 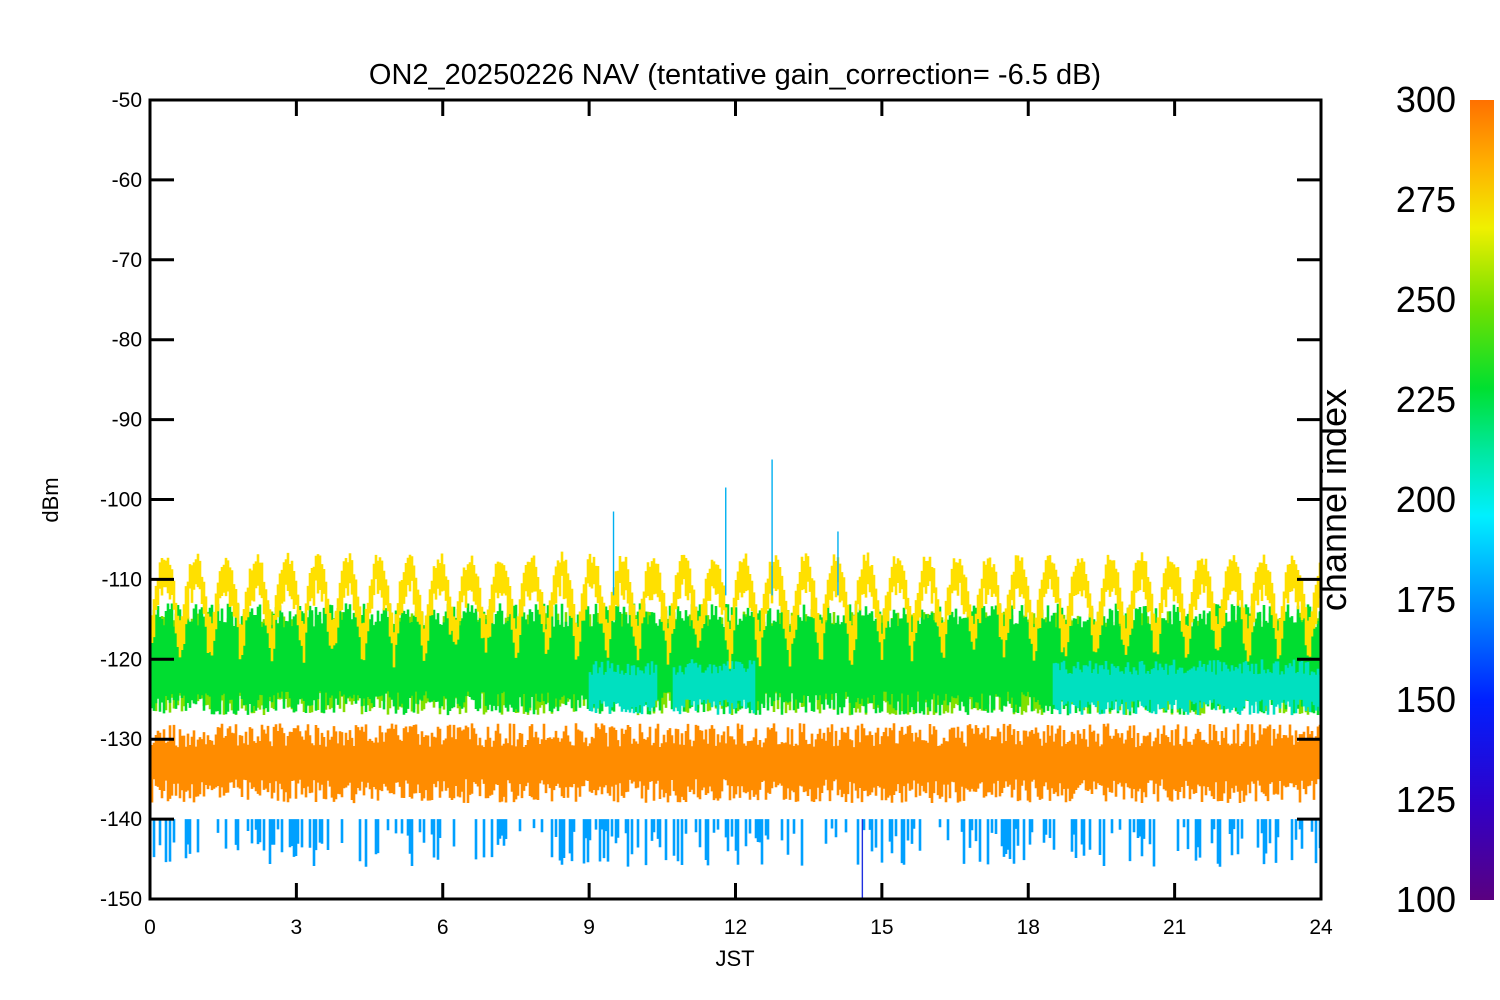 What do you see at coordinates (127, 340) in the screenshot?
I see `y-tick-label: -80` at bounding box center [127, 340].